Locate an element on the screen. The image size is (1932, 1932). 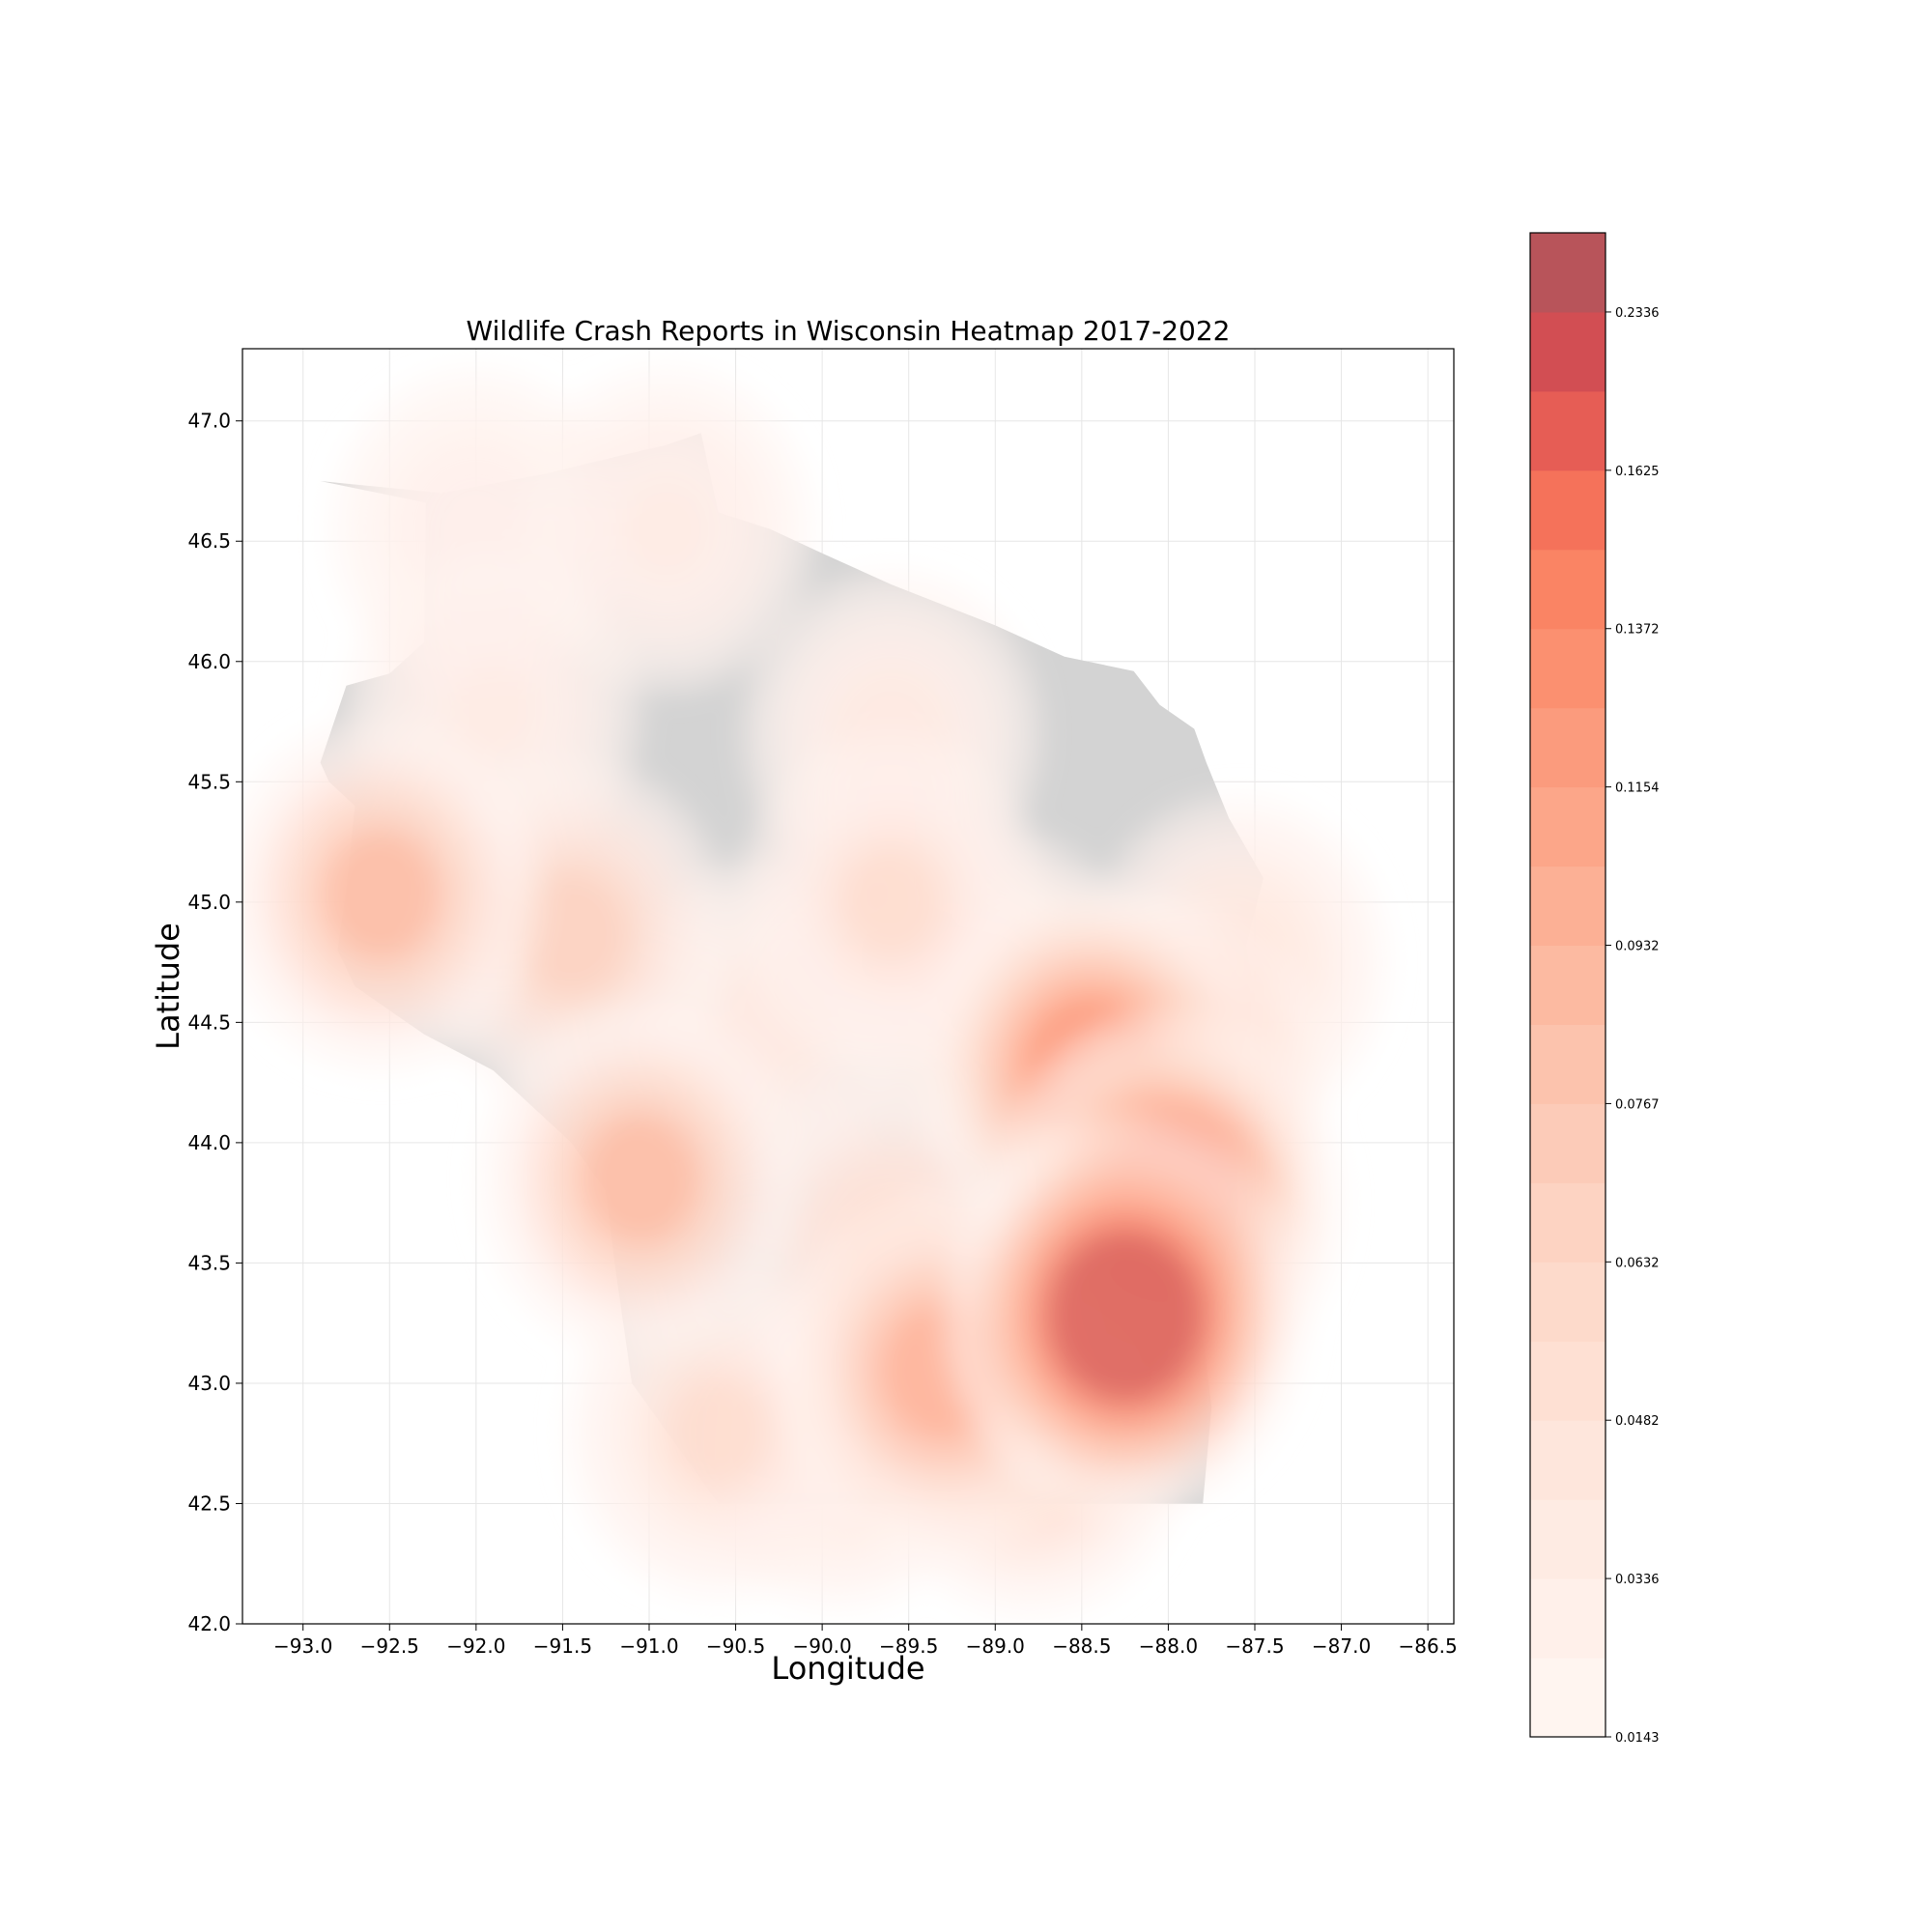
colorbar-tick-label: 0.0336 is located at coordinates (1637, 1580).